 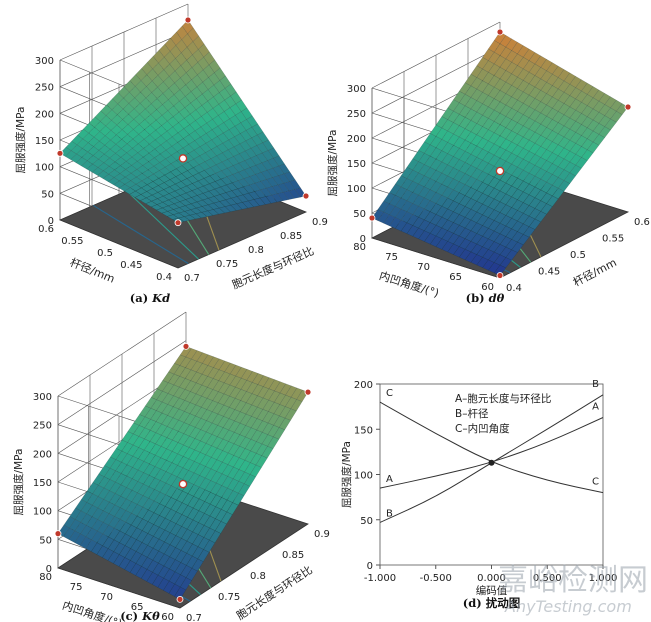 What do you see at coordinates (380, 578) in the screenshot?
I see `x-tick-label: -1.000` at bounding box center [380, 578].